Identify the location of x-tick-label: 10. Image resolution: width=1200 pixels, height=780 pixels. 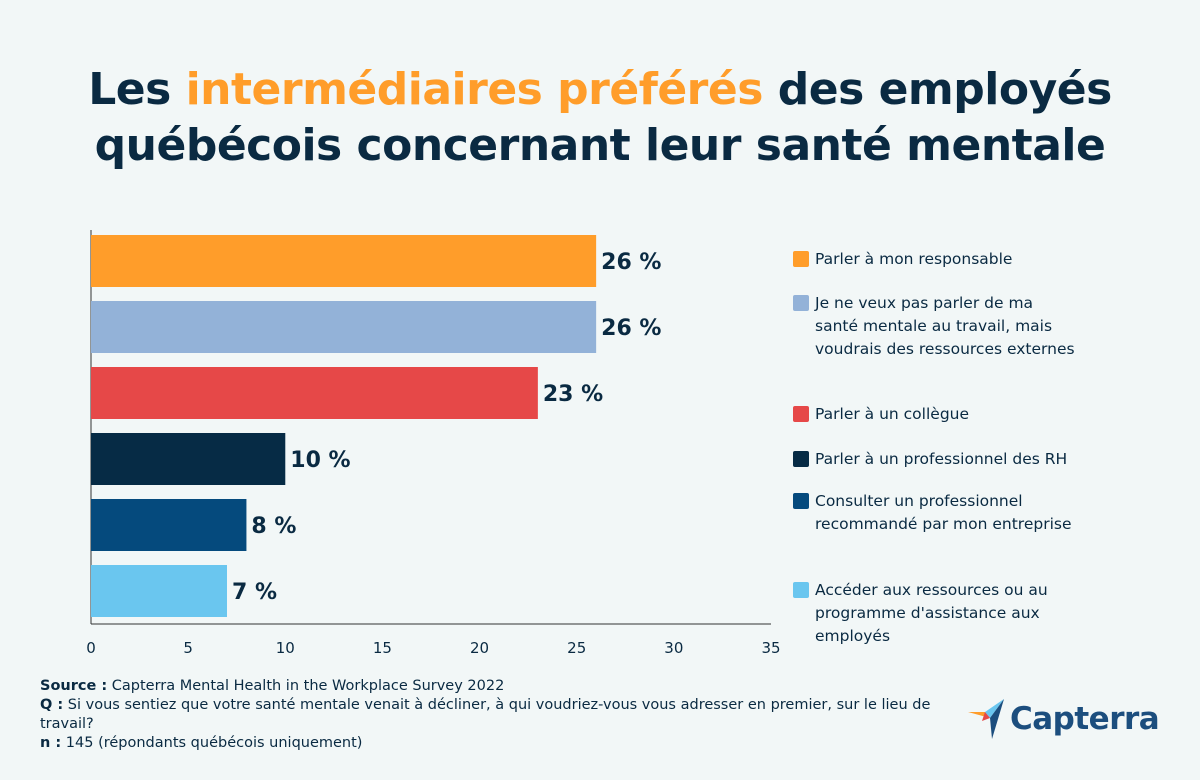
(285, 648).